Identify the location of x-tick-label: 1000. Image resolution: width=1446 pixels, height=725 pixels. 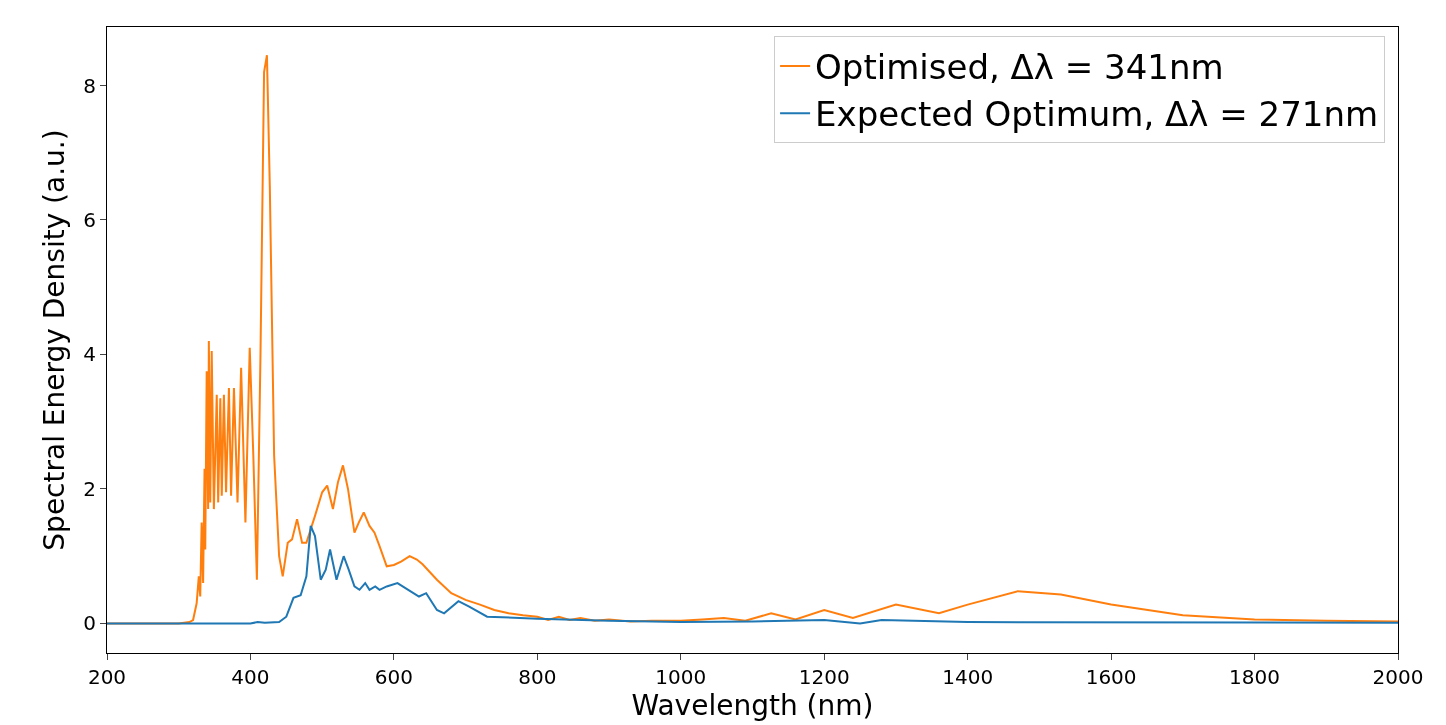
(681, 677).